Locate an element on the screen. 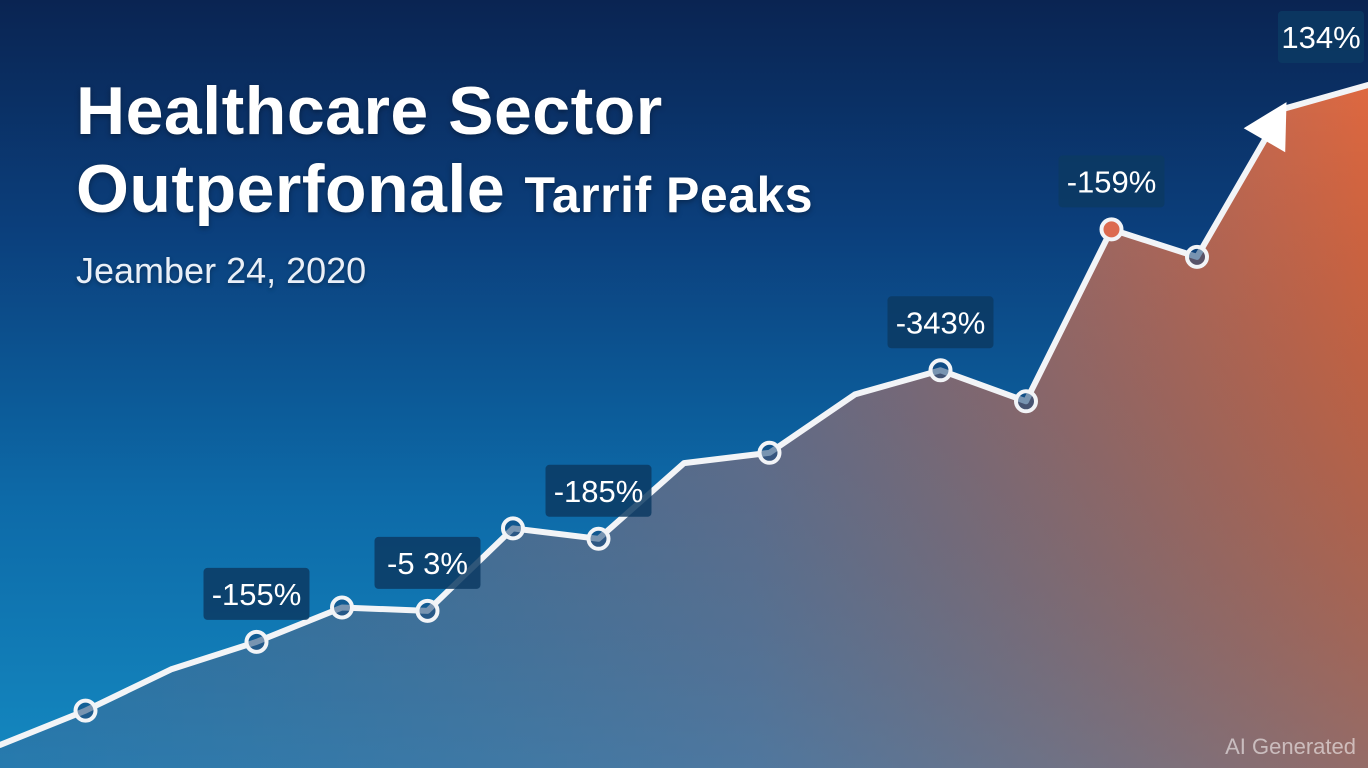 Image resolution: width=1368 pixels, height=768 pixels. title-line-1: Healthcare Sector is located at coordinates (369, 111).